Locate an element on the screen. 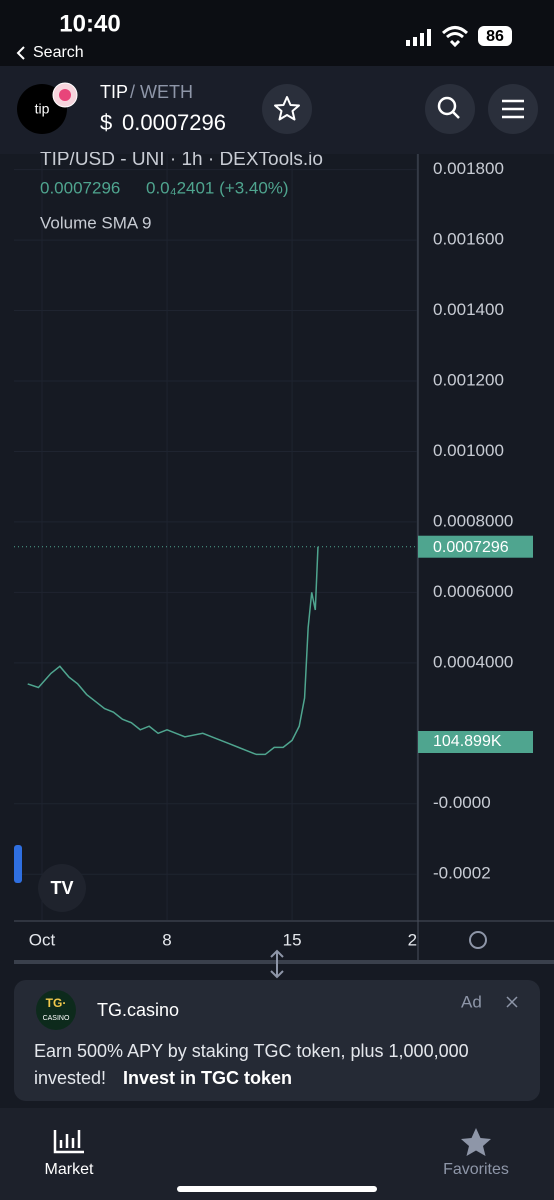 This screenshot has height=1200, width=554. market-icon is located at coordinates (68, 1142).